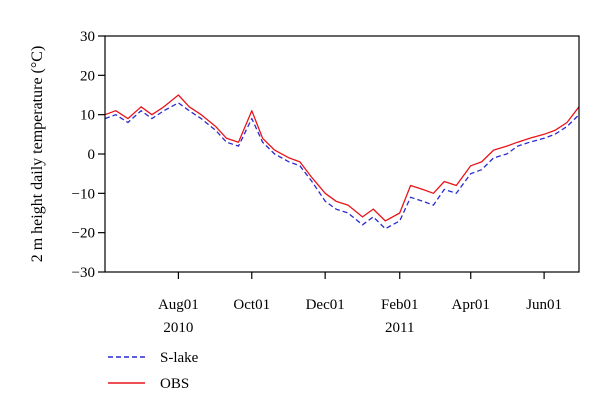 Image resolution: width=600 pixels, height=416 pixels. What do you see at coordinates (179, 358) in the screenshot?
I see `legend-label: S-lake` at bounding box center [179, 358].